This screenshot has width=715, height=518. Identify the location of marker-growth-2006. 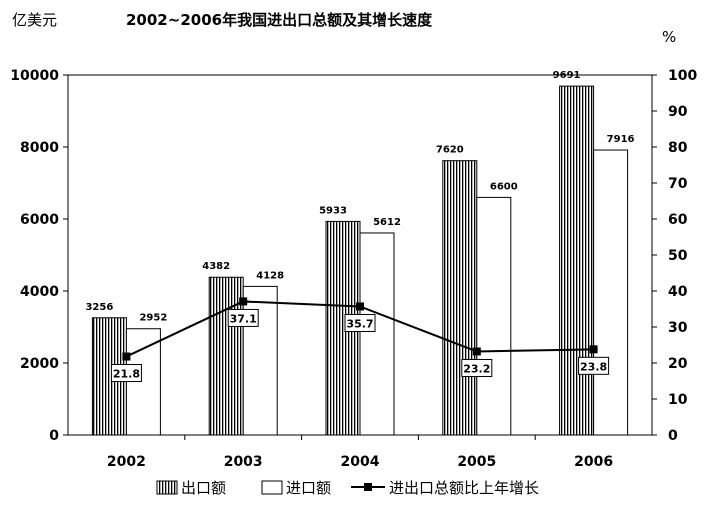
(593, 349).